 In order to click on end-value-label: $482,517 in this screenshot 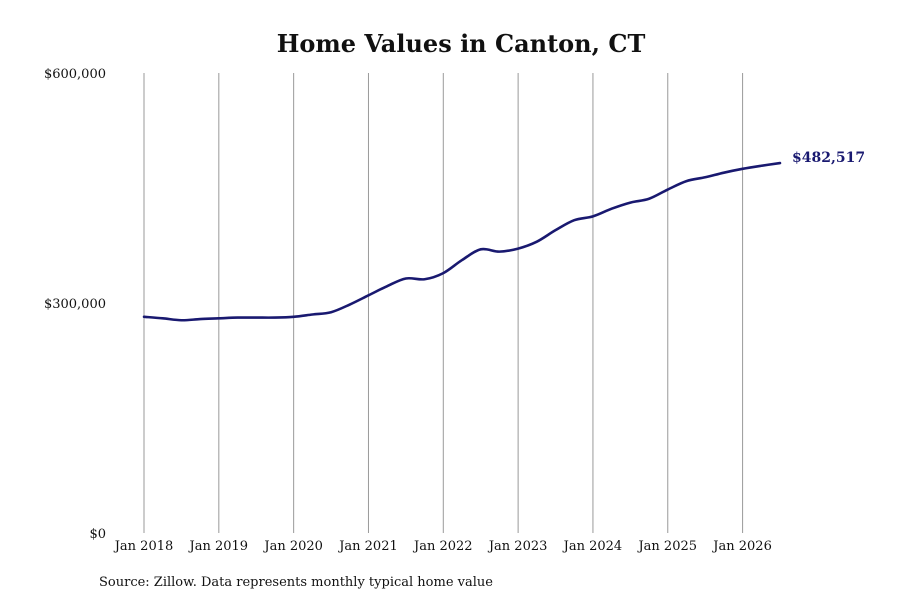, I will do `click(828, 158)`.